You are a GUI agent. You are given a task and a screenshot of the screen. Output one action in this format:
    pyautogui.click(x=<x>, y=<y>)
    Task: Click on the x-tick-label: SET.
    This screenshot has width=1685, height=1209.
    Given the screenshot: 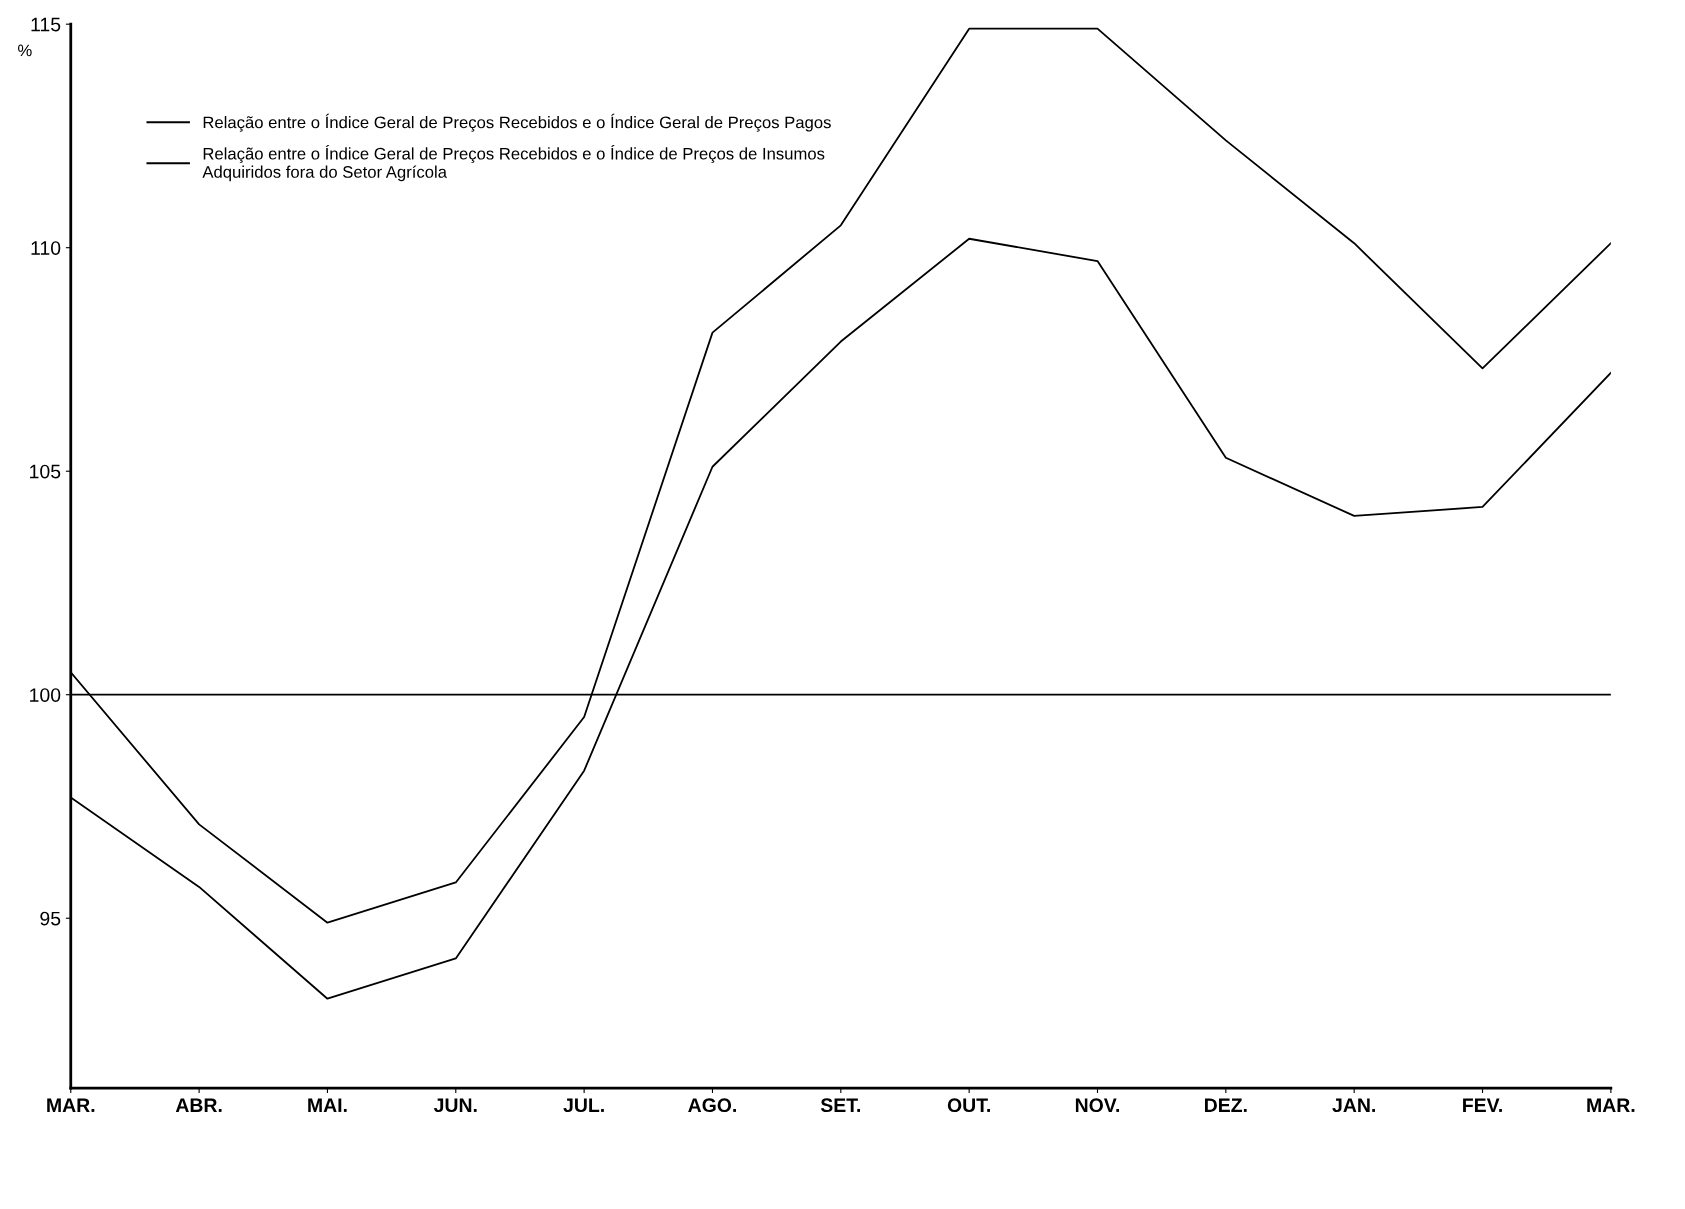 What is the action you would take?
    pyautogui.click(x=840, y=1105)
    